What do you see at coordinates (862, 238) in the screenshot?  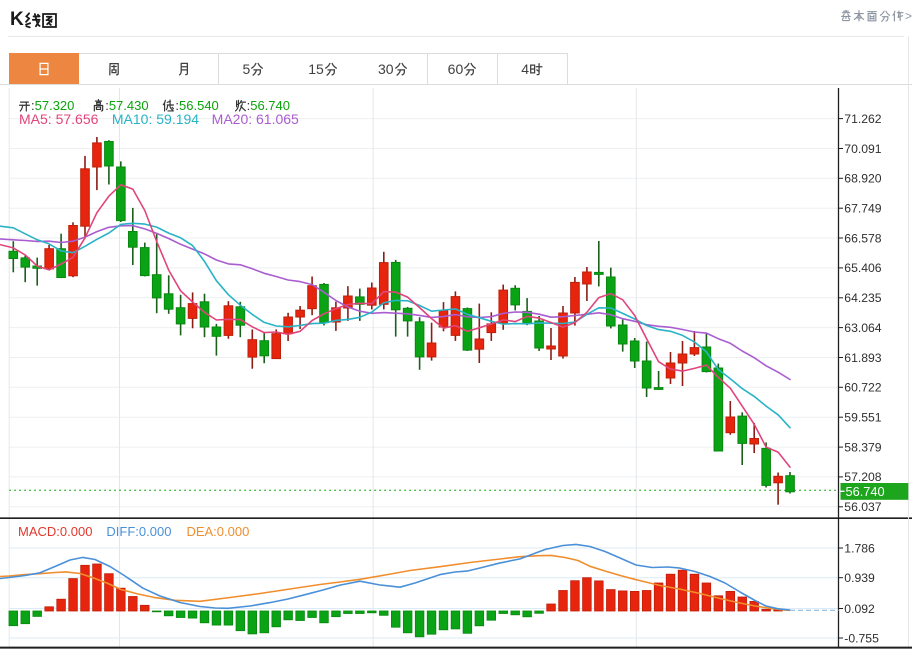 I see `svg-text: 66.578` at bounding box center [862, 238].